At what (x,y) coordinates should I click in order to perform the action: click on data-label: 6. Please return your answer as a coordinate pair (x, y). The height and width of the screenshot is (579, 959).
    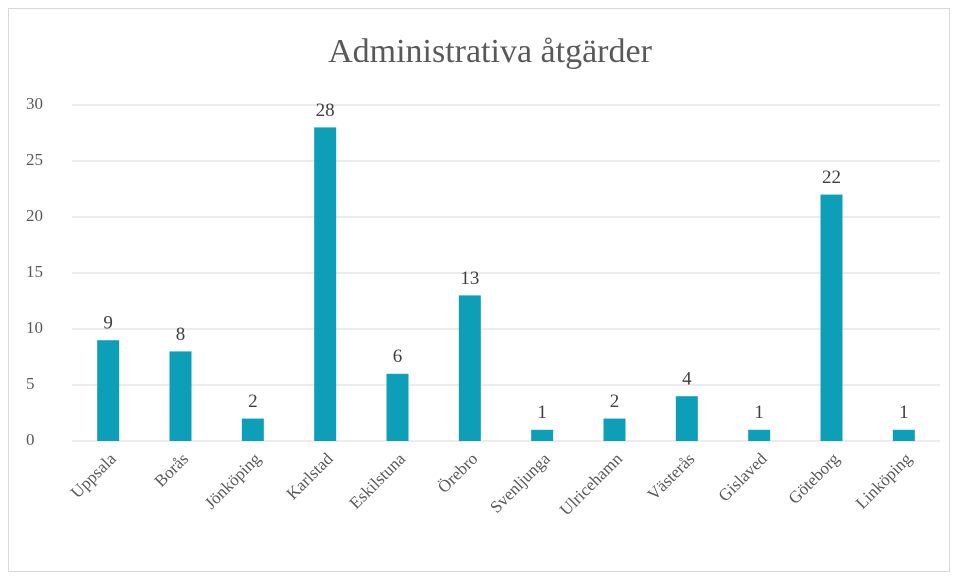
    Looking at the image, I should click on (398, 356).